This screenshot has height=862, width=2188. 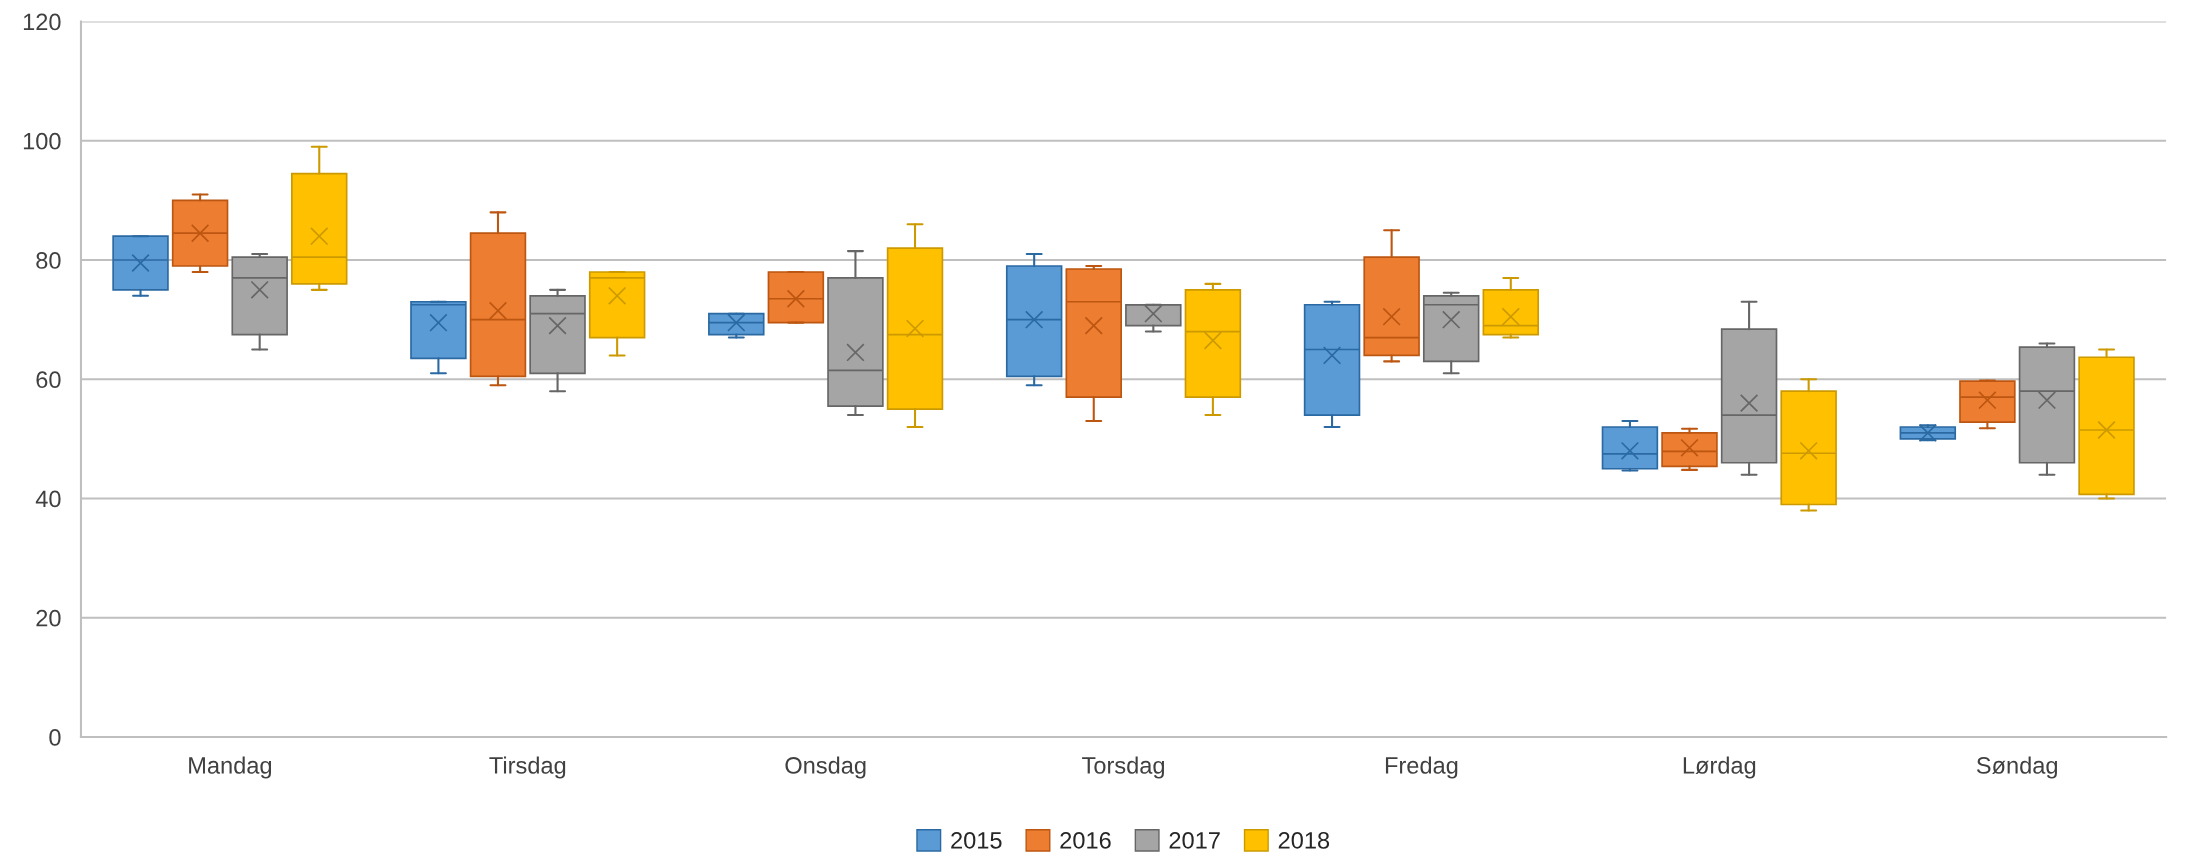 What do you see at coordinates (48, 380) in the screenshot?
I see `y-tick-label: 60` at bounding box center [48, 380].